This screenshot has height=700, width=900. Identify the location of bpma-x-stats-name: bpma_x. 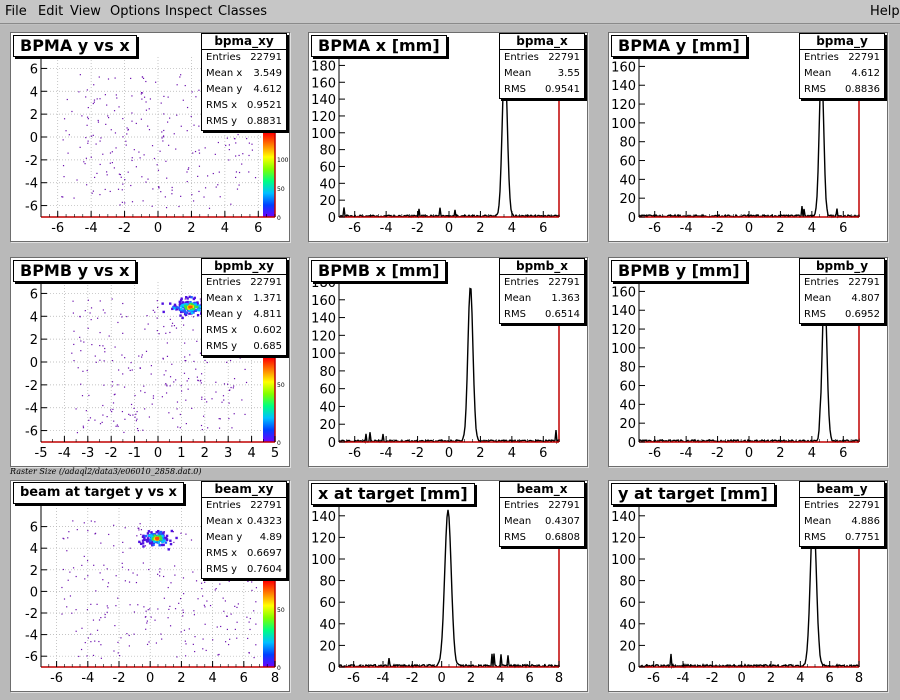
(542, 42).